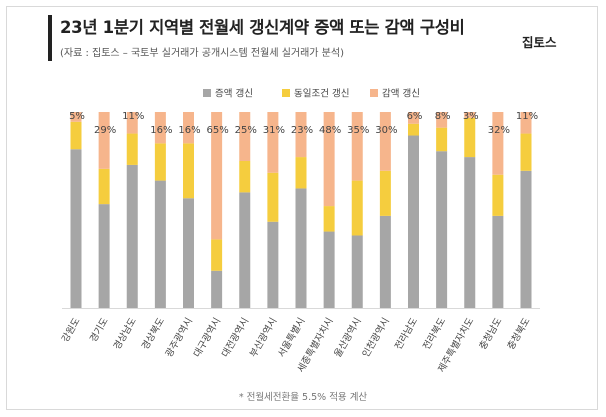 This screenshot has height=417, width=606. I want to click on category-label-14: 전라북도, so click(434, 334).